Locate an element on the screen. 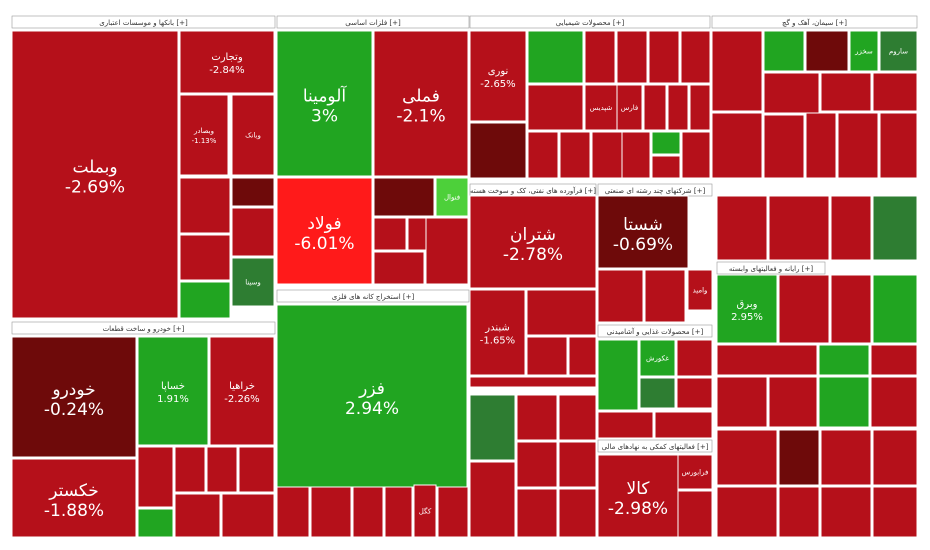 This screenshot has width=930, height=550. stock-change: -0.69% is located at coordinates (643, 245).